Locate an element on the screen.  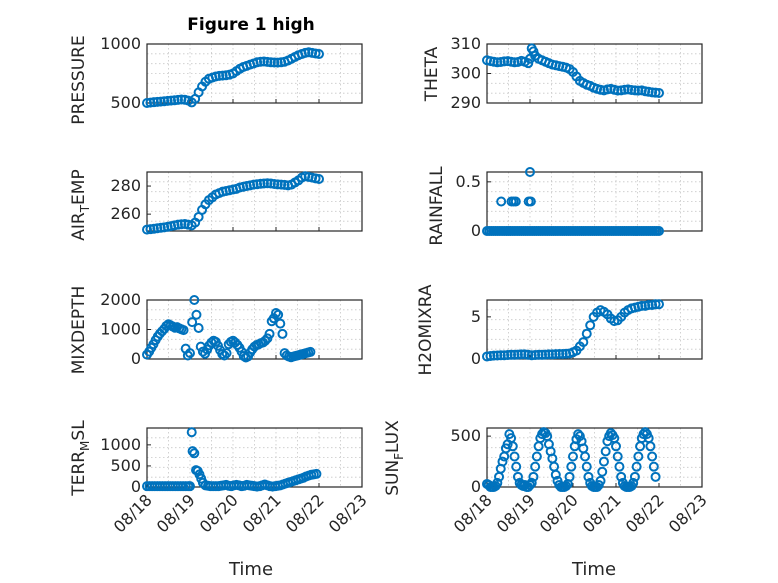
ylabel-theta: THETA is located at coordinates (432, 74).